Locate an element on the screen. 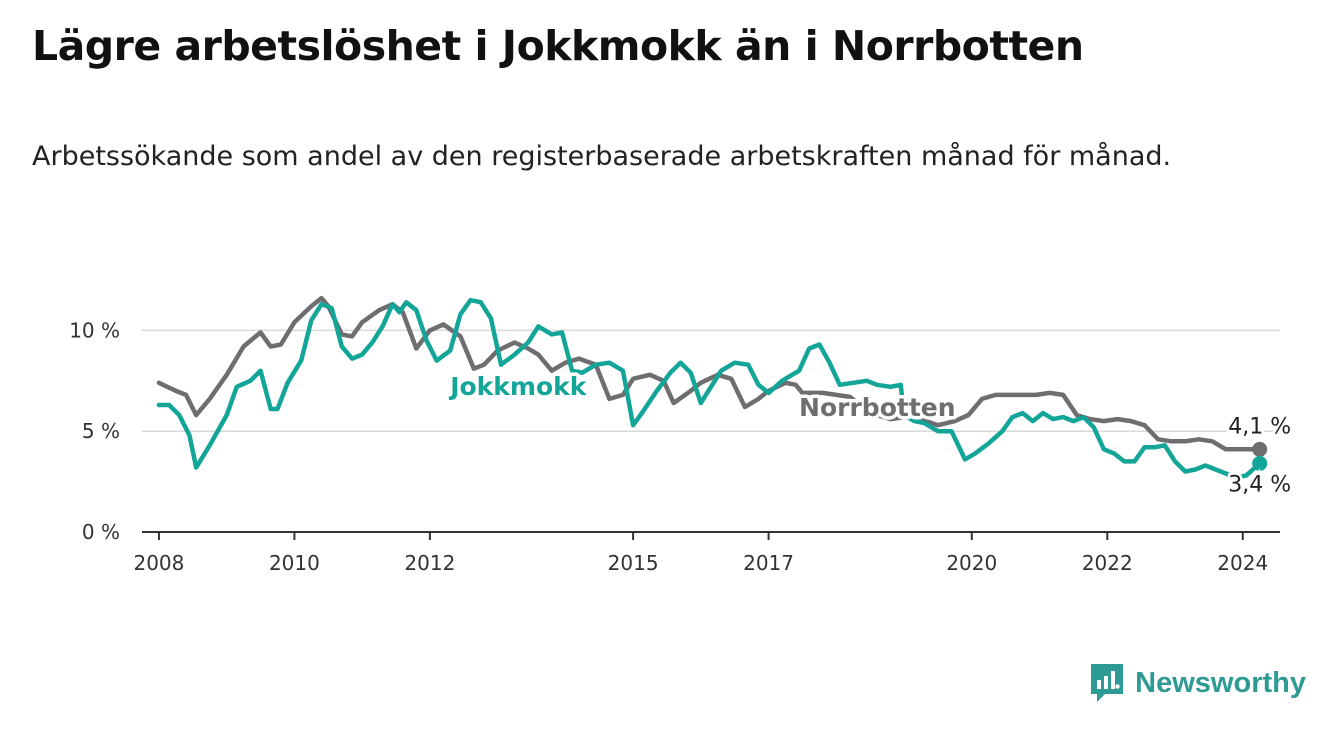 The width and height of the screenshot is (1340, 734). x-tick-label: 2012 is located at coordinates (429, 563).